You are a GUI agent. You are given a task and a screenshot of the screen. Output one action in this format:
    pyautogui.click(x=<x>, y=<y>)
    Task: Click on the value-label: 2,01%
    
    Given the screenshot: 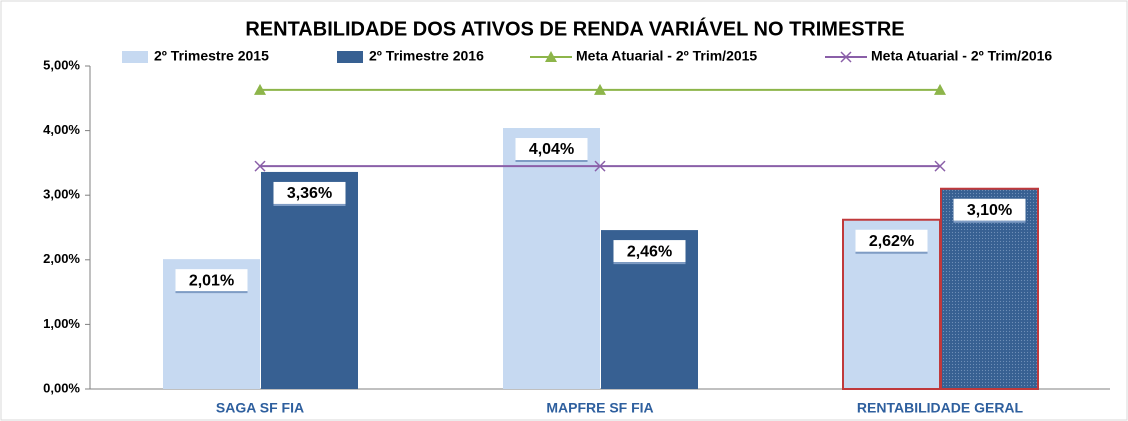 What is the action you would take?
    pyautogui.click(x=211, y=280)
    